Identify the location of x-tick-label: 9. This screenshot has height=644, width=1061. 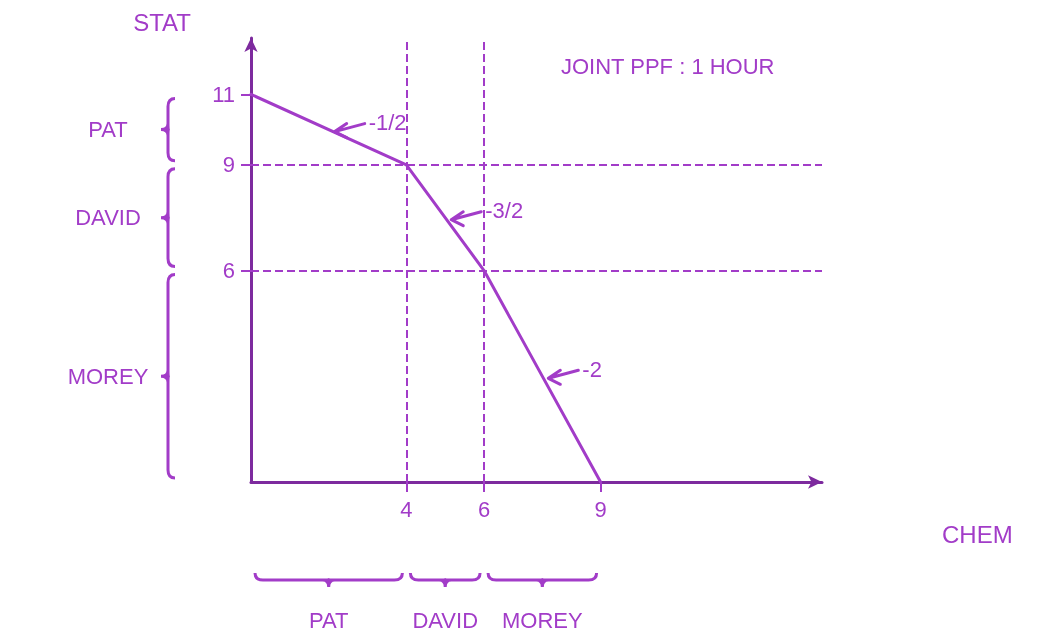
(600, 509).